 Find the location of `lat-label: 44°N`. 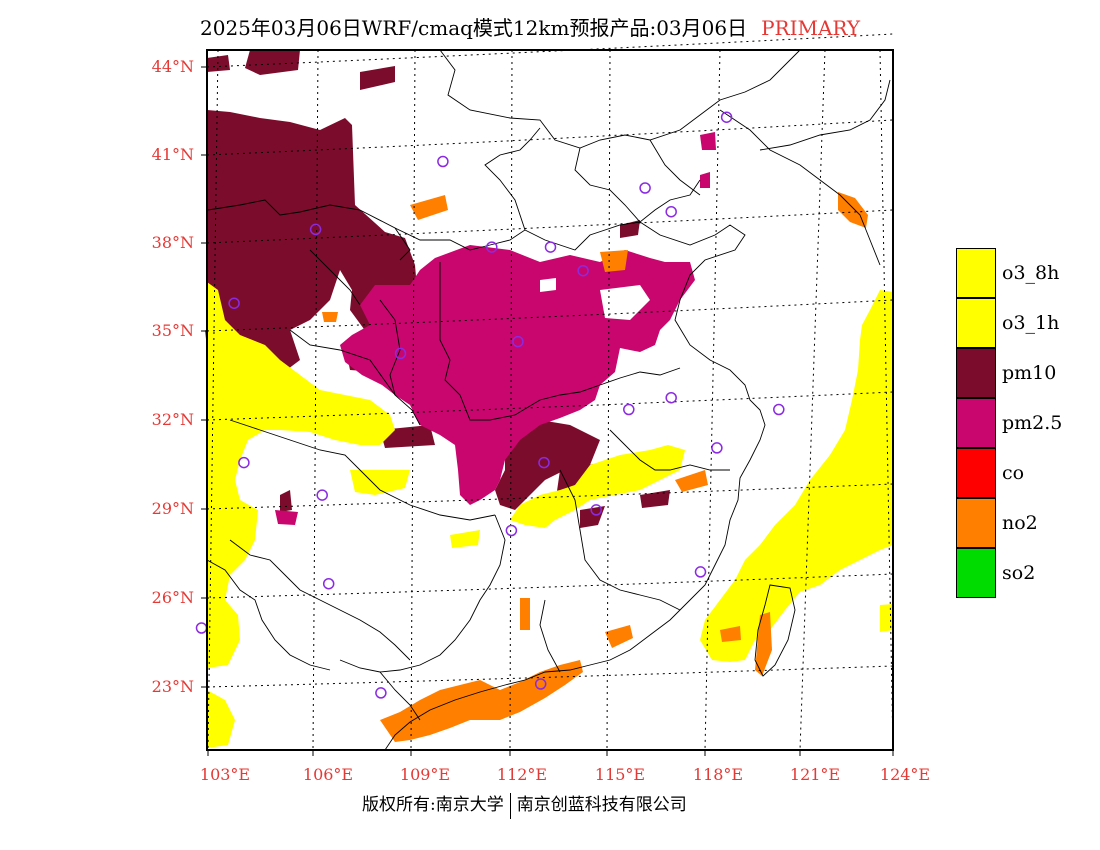

lat-label: 44°N is located at coordinates (173, 66).